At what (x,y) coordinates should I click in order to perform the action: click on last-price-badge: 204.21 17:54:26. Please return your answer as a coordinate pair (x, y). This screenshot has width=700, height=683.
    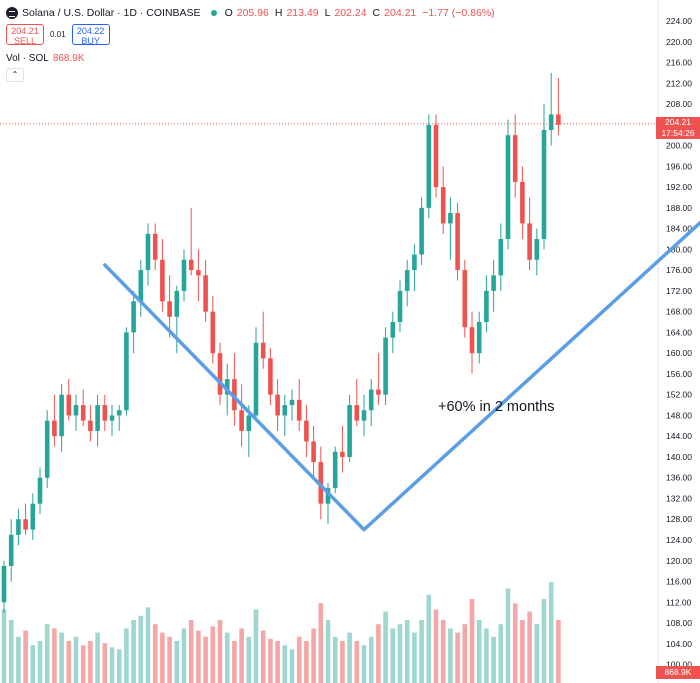
    Looking at the image, I should click on (678, 128).